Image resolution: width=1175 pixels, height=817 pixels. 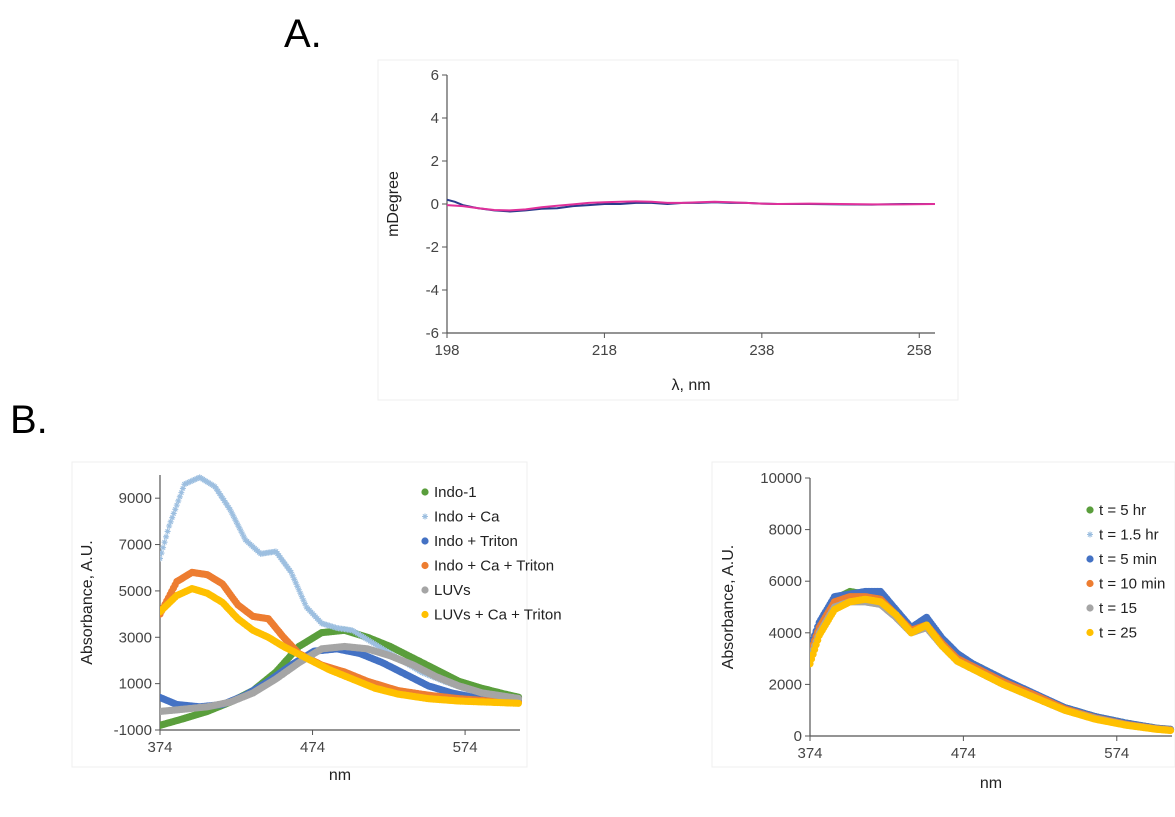 I want to click on y-tick-label: -6, so click(x=432, y=333).